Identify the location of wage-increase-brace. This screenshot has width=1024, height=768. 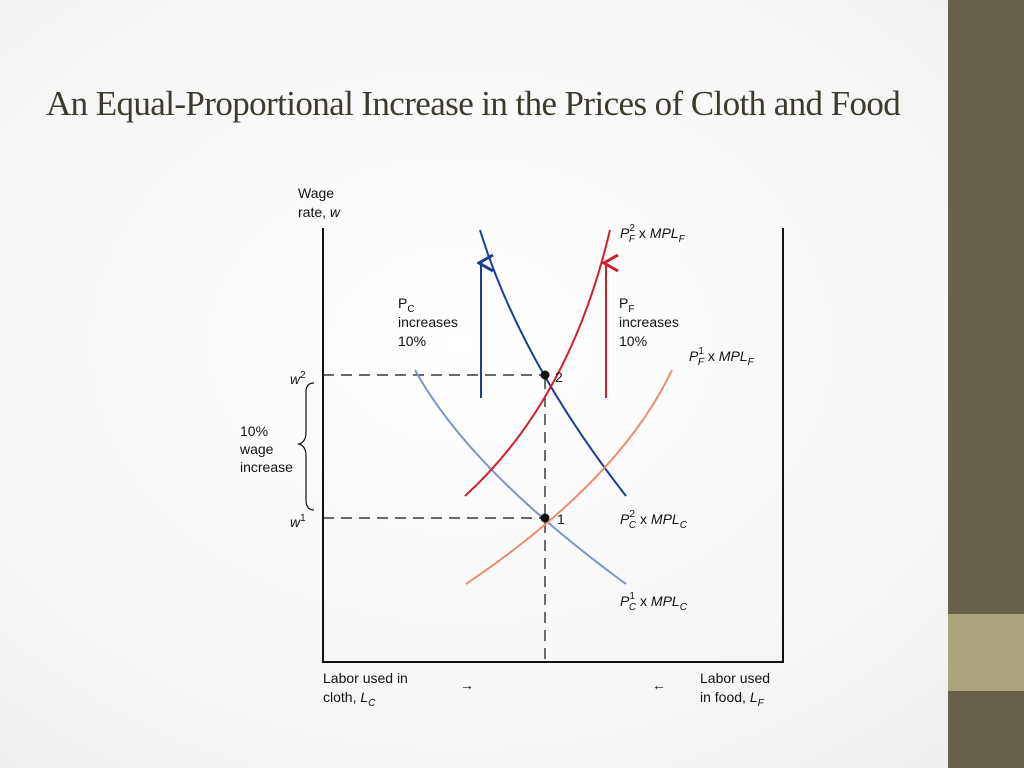
(305, 446).